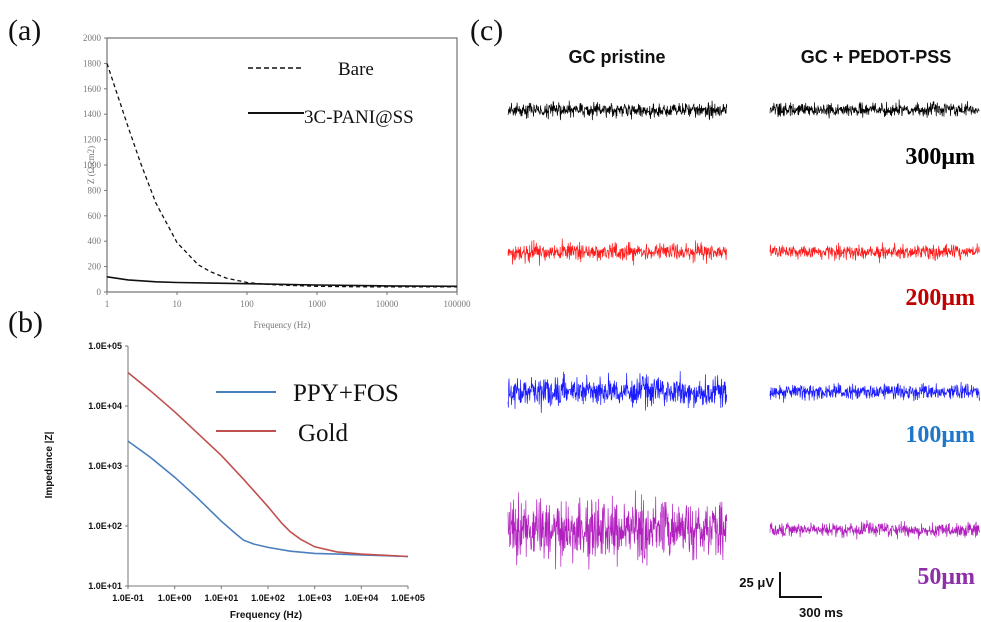  I want to click on chart-a-y-tick-label: 600, so click(95, 216).